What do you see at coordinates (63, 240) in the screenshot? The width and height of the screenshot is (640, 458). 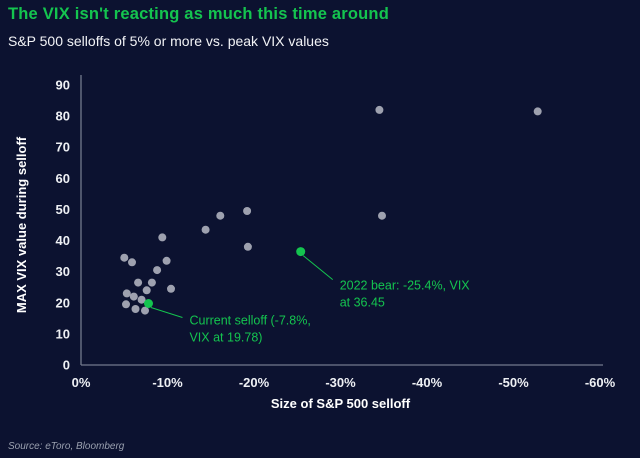 I see `y-tick-label: 40` at bounding box center [63, 240].